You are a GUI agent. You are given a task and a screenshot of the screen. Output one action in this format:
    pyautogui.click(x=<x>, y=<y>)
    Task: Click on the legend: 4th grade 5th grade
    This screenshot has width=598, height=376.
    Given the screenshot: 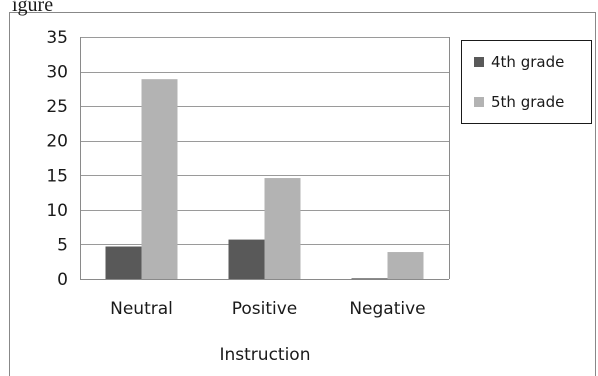 What is the action you would take?
    pyautogui.click(x=526, y=82)
    